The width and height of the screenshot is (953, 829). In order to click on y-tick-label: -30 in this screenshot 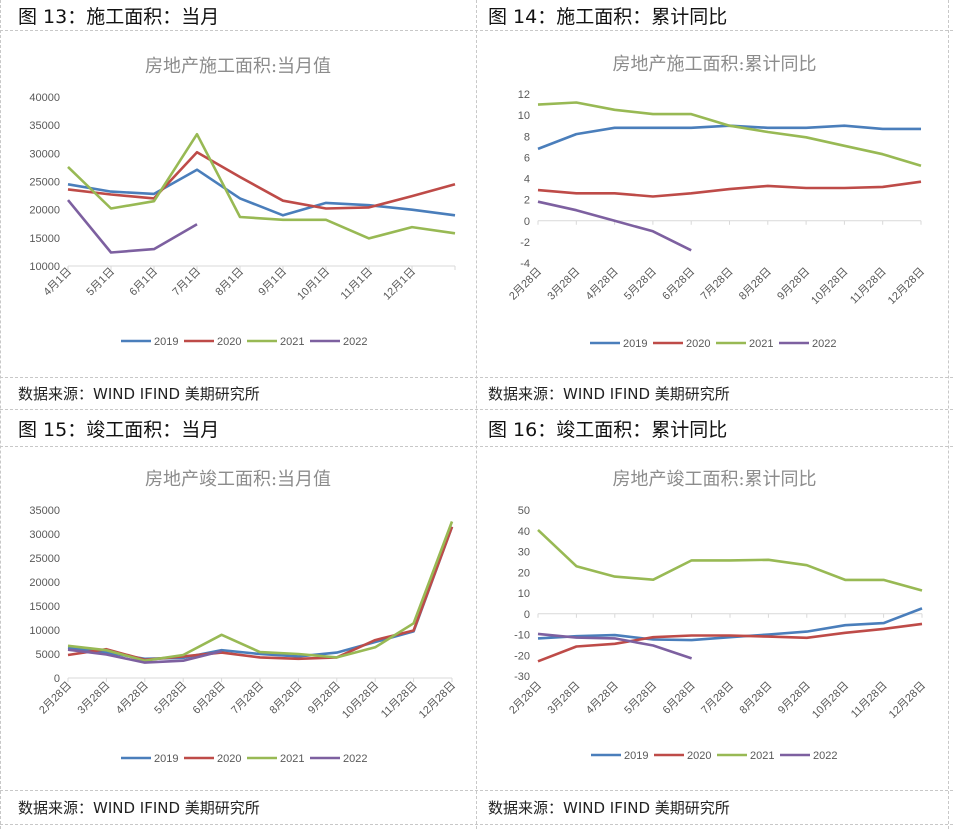, I will do `click(522, 677)`.